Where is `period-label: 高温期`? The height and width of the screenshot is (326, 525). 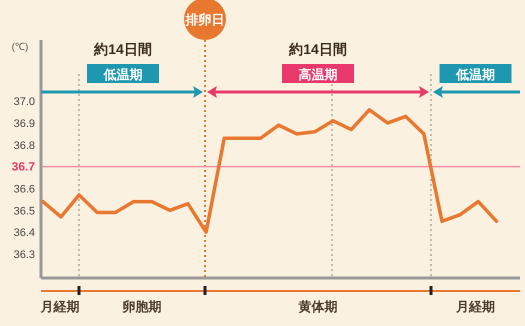 period-label: 高温期 is located at coordinates (318, 73).